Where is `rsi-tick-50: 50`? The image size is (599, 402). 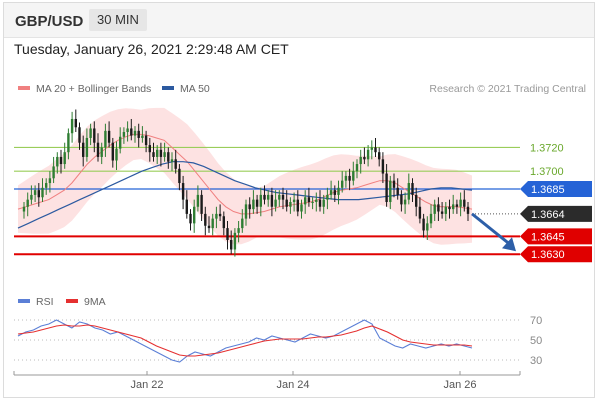
rsi-tick-50: 50 is located at coordinates (536, 341).